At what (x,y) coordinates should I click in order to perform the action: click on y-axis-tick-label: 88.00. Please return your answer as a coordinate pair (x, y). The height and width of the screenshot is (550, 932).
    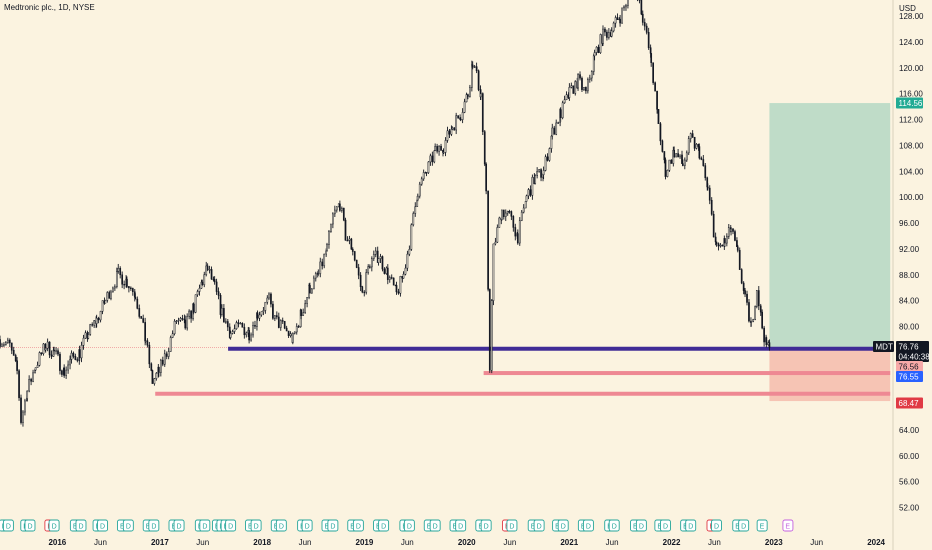
    Looking at the image, I should click on (909, 275).